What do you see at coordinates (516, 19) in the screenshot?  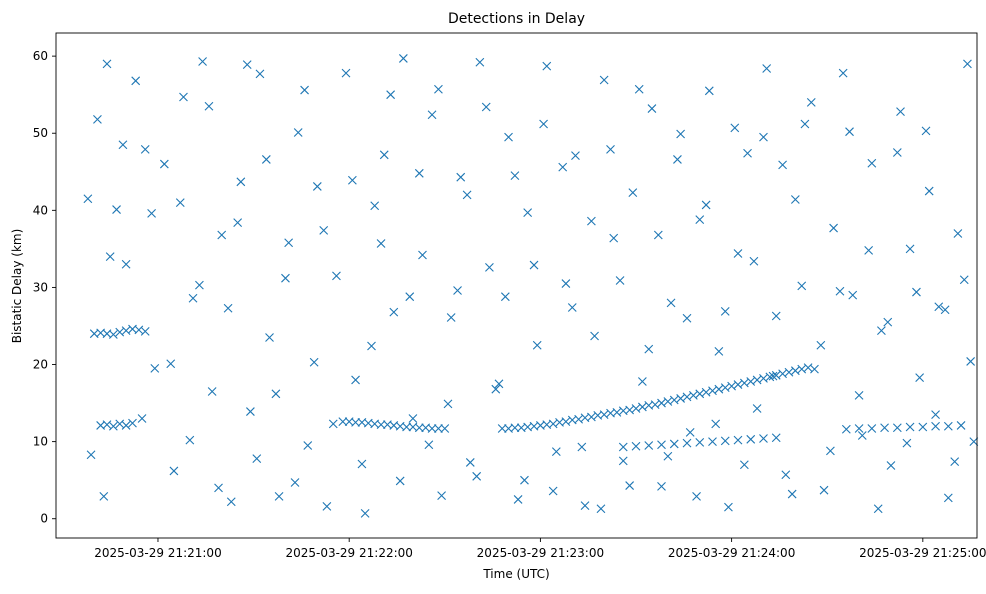 I see `chart-title: Detections in Delay` at bounding box center [516, 19].